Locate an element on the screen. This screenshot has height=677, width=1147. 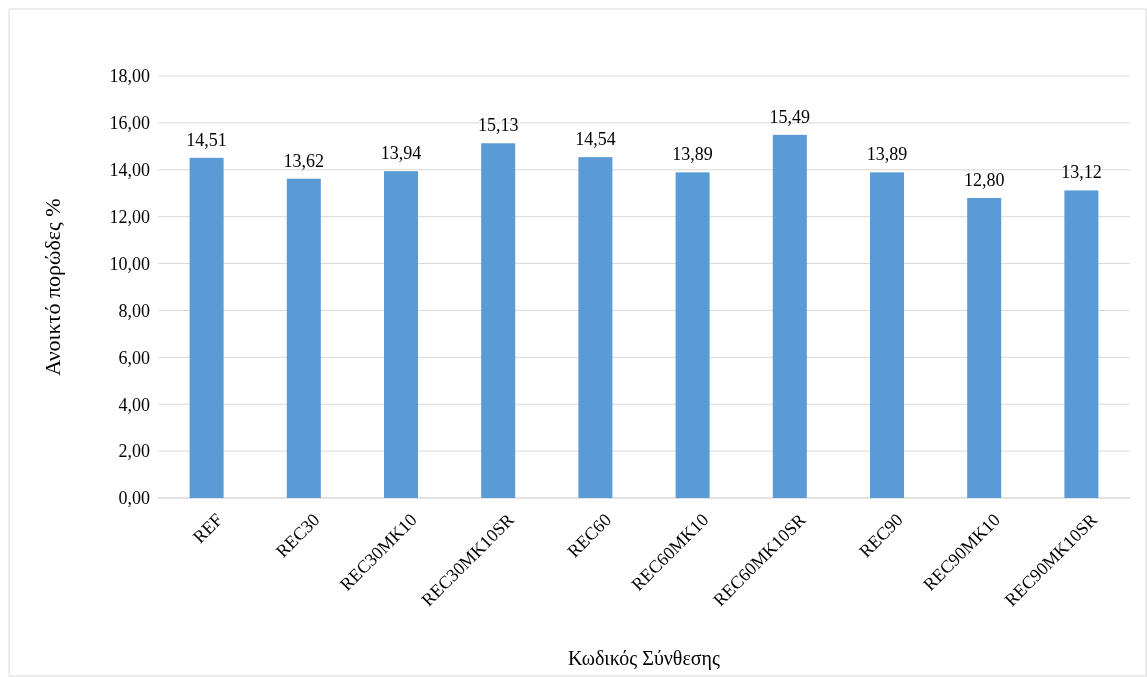
y-tick-label: 8,00 is located at coordinates (134, 310).